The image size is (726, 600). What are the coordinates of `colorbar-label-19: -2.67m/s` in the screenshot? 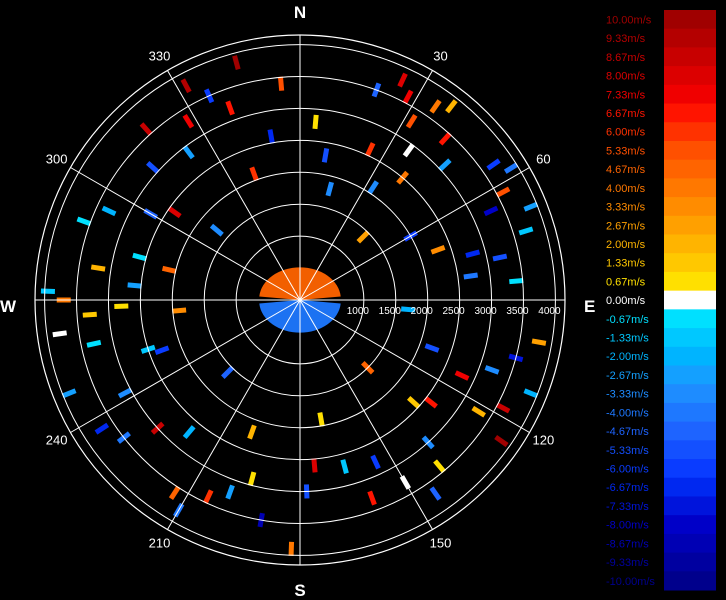 It's located at (627, 376).